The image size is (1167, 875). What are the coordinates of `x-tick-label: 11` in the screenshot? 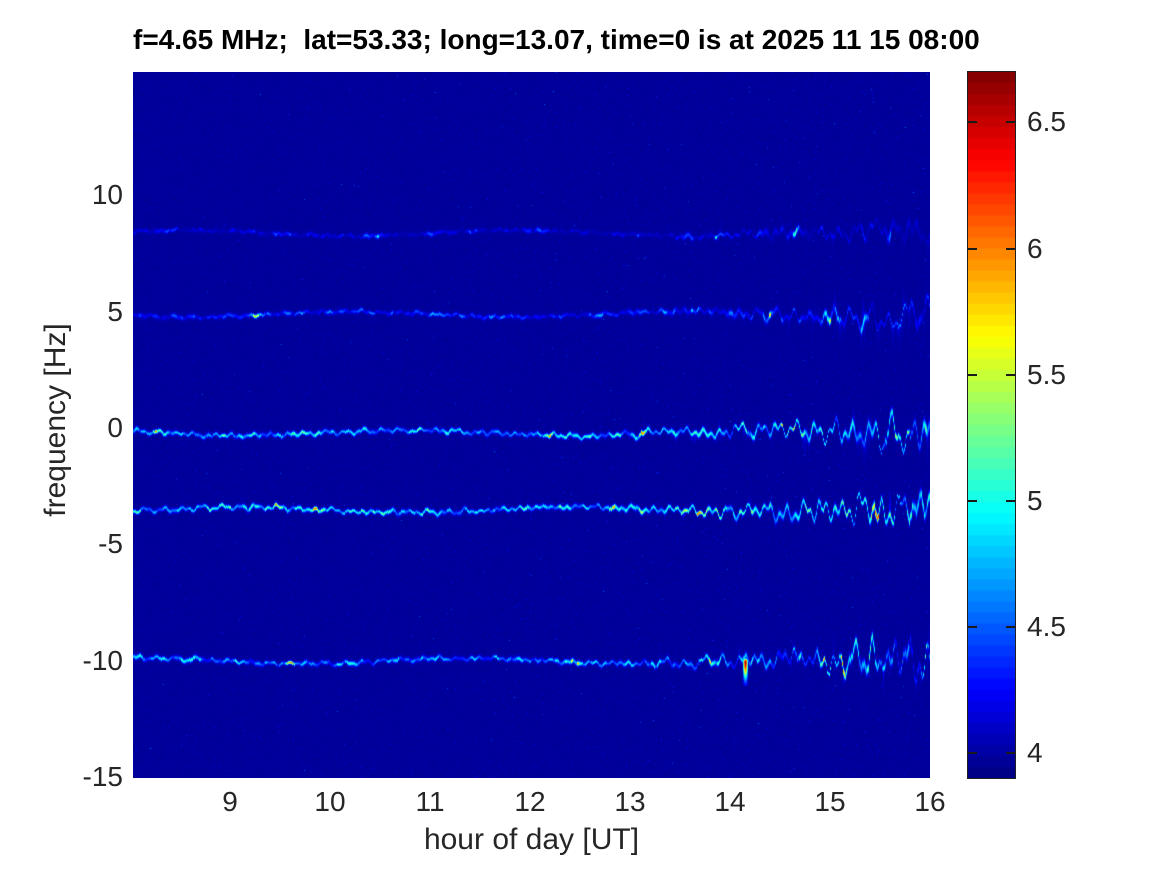 It's located at (430, 801).